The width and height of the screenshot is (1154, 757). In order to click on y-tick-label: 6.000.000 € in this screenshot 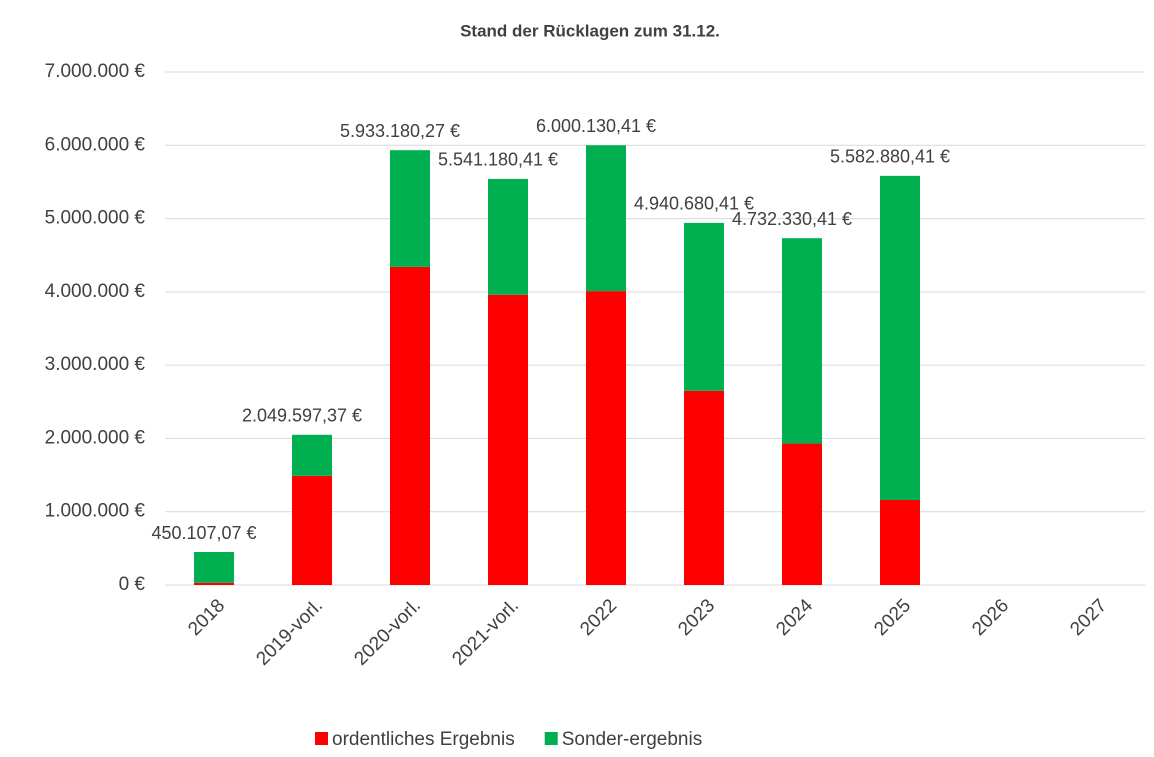, I will do `click(95, 144)`.